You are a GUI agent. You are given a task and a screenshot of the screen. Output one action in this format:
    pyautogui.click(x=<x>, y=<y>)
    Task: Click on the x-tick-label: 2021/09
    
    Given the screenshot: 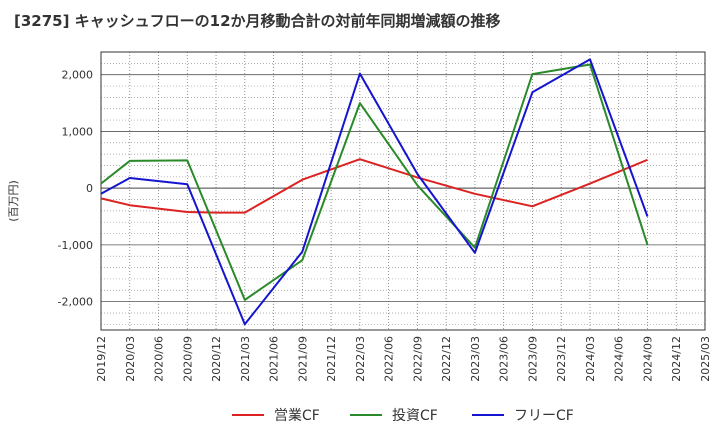 What is the action you would take?
    pyautogui.click(x=302, y=359)
    